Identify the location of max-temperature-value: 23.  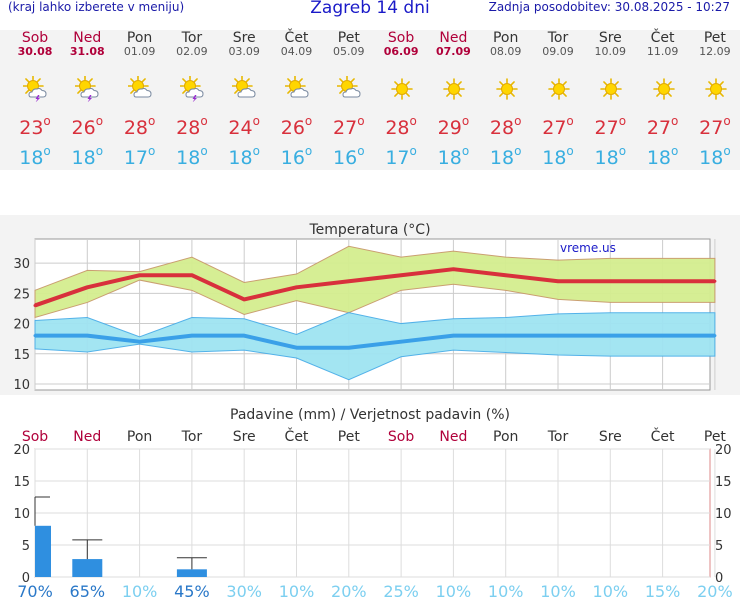
(31, 128).